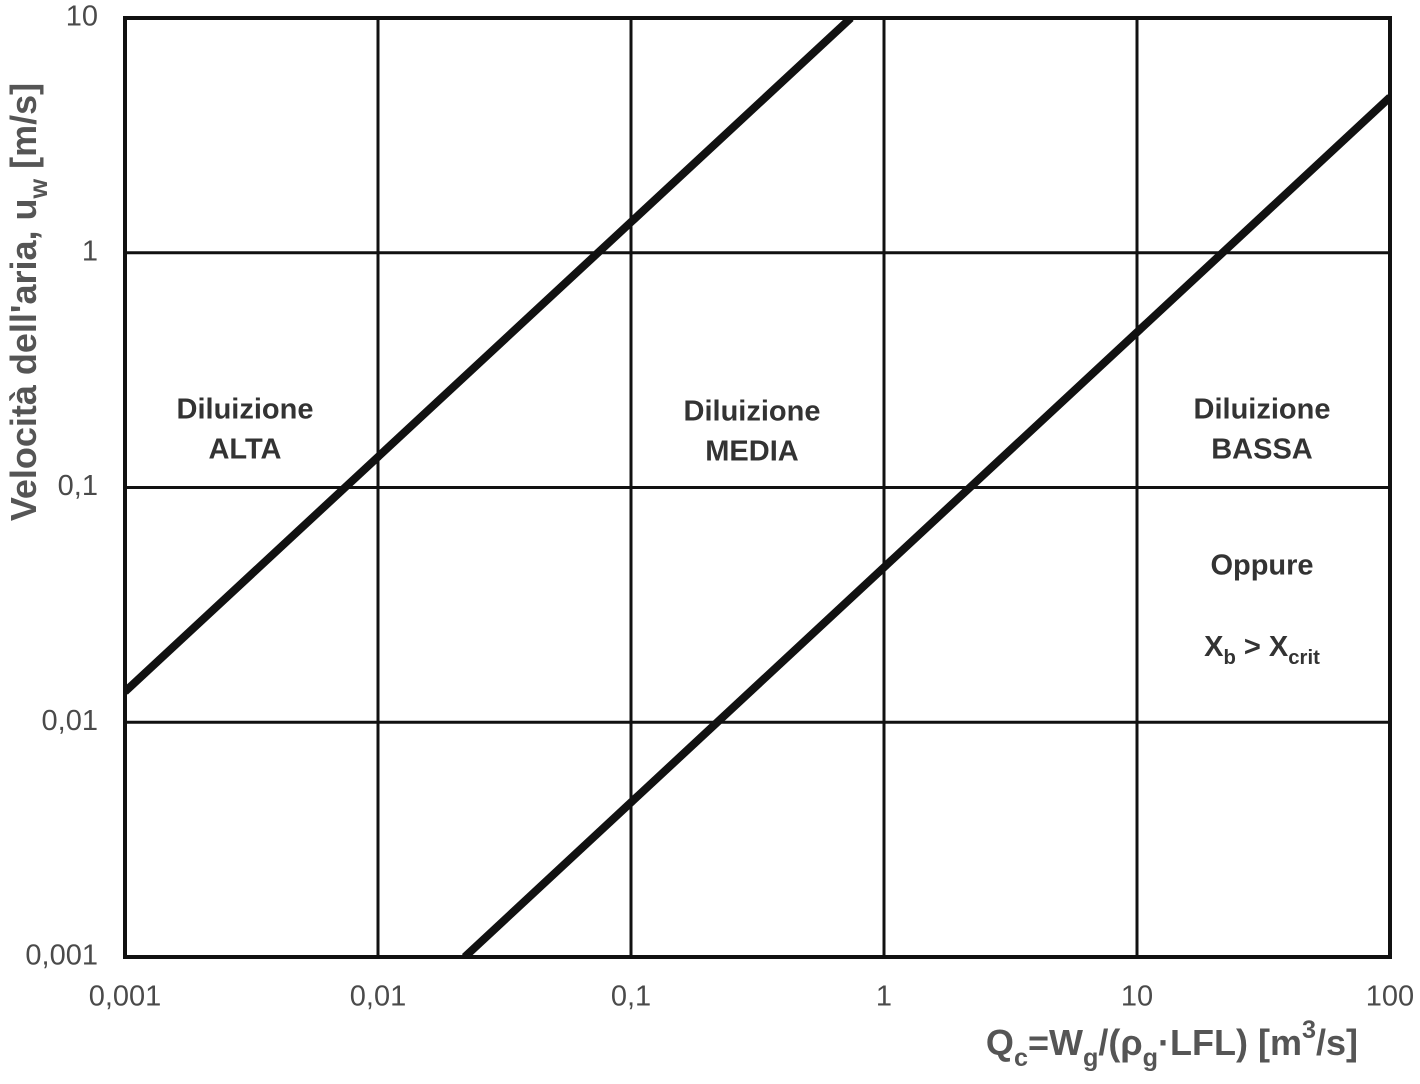  What do you see at coordinates (1309, 1030) in the screenshot?
I see `x-axis-label-part: 3` at bounding box center [1309, 1030].